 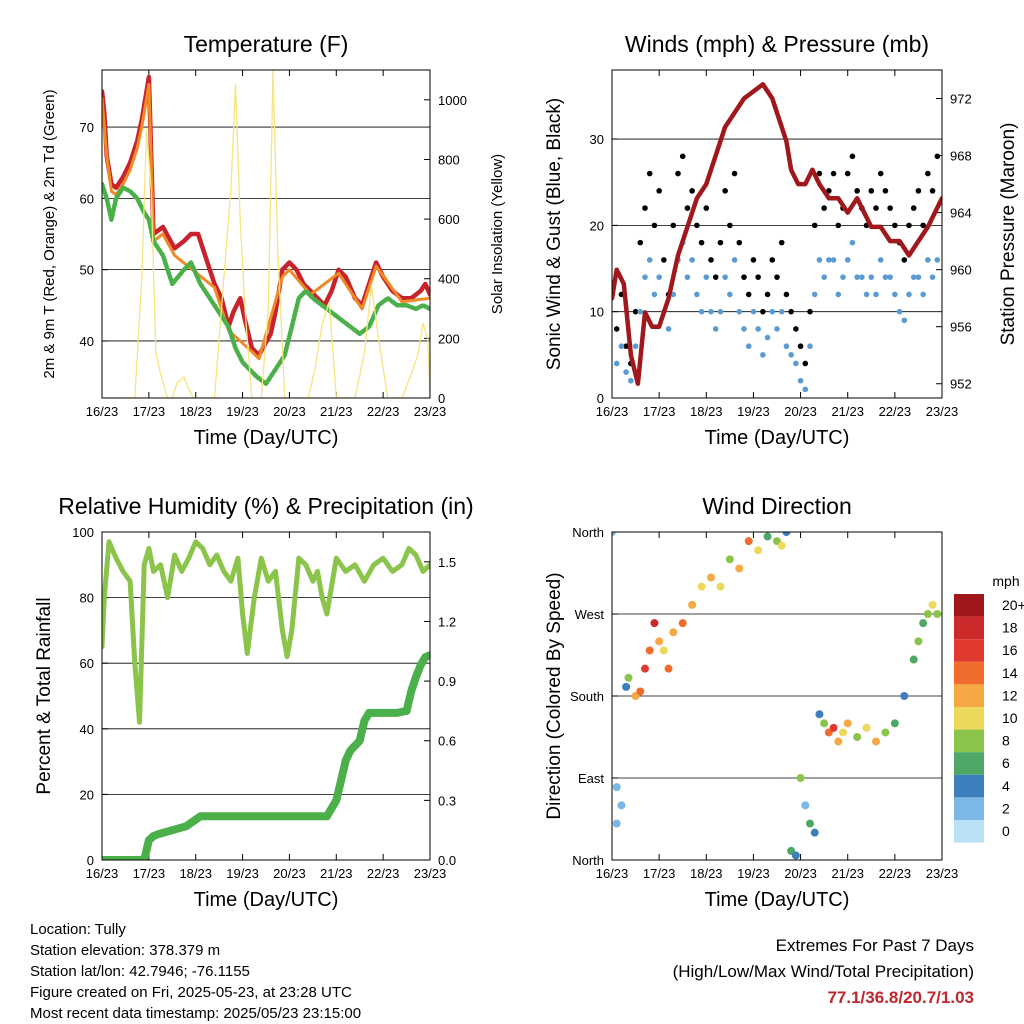 I want to click on plot-area, so click(x=777, y=696).